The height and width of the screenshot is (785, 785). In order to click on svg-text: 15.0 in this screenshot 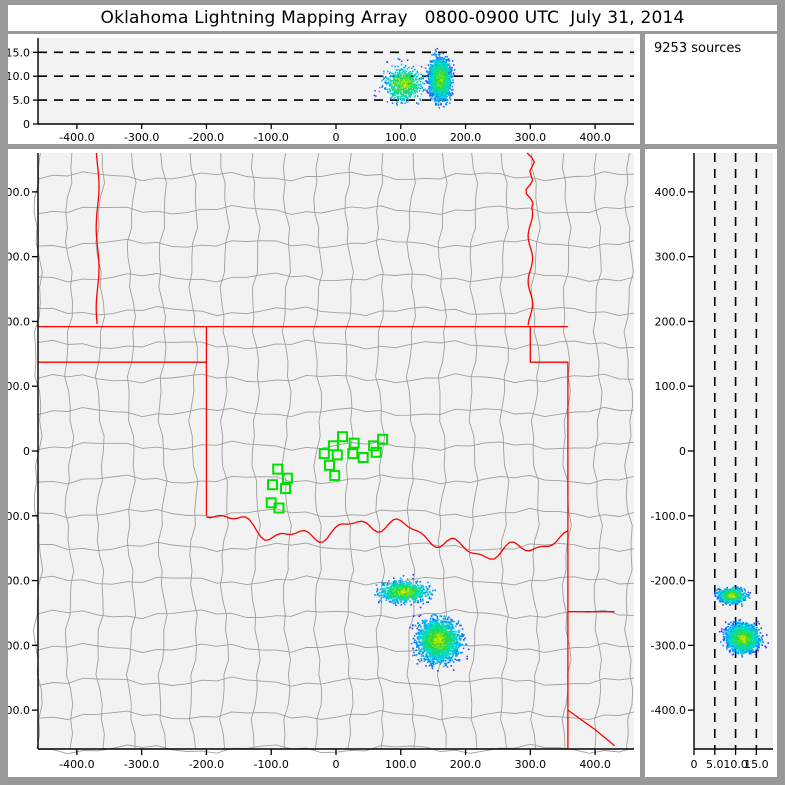, I will do `click(19, 52)`.